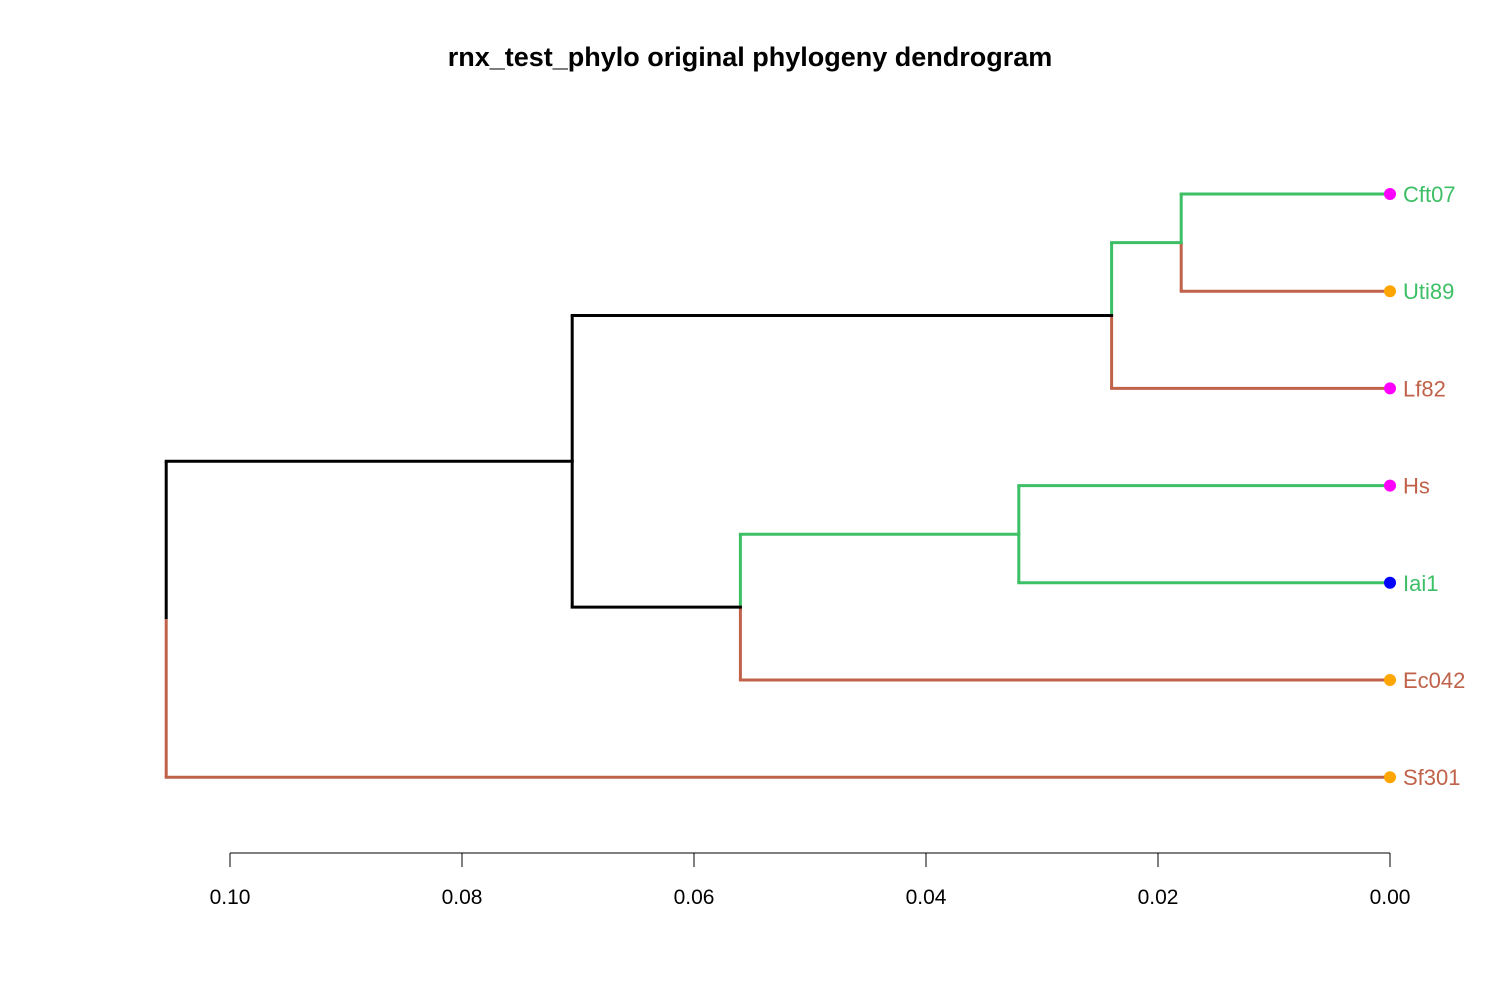 The image size is (1500, 1000). Describe the element at coordinates (1390, 680) in the screenshot. I see `leaf-point-ec042` at that location.